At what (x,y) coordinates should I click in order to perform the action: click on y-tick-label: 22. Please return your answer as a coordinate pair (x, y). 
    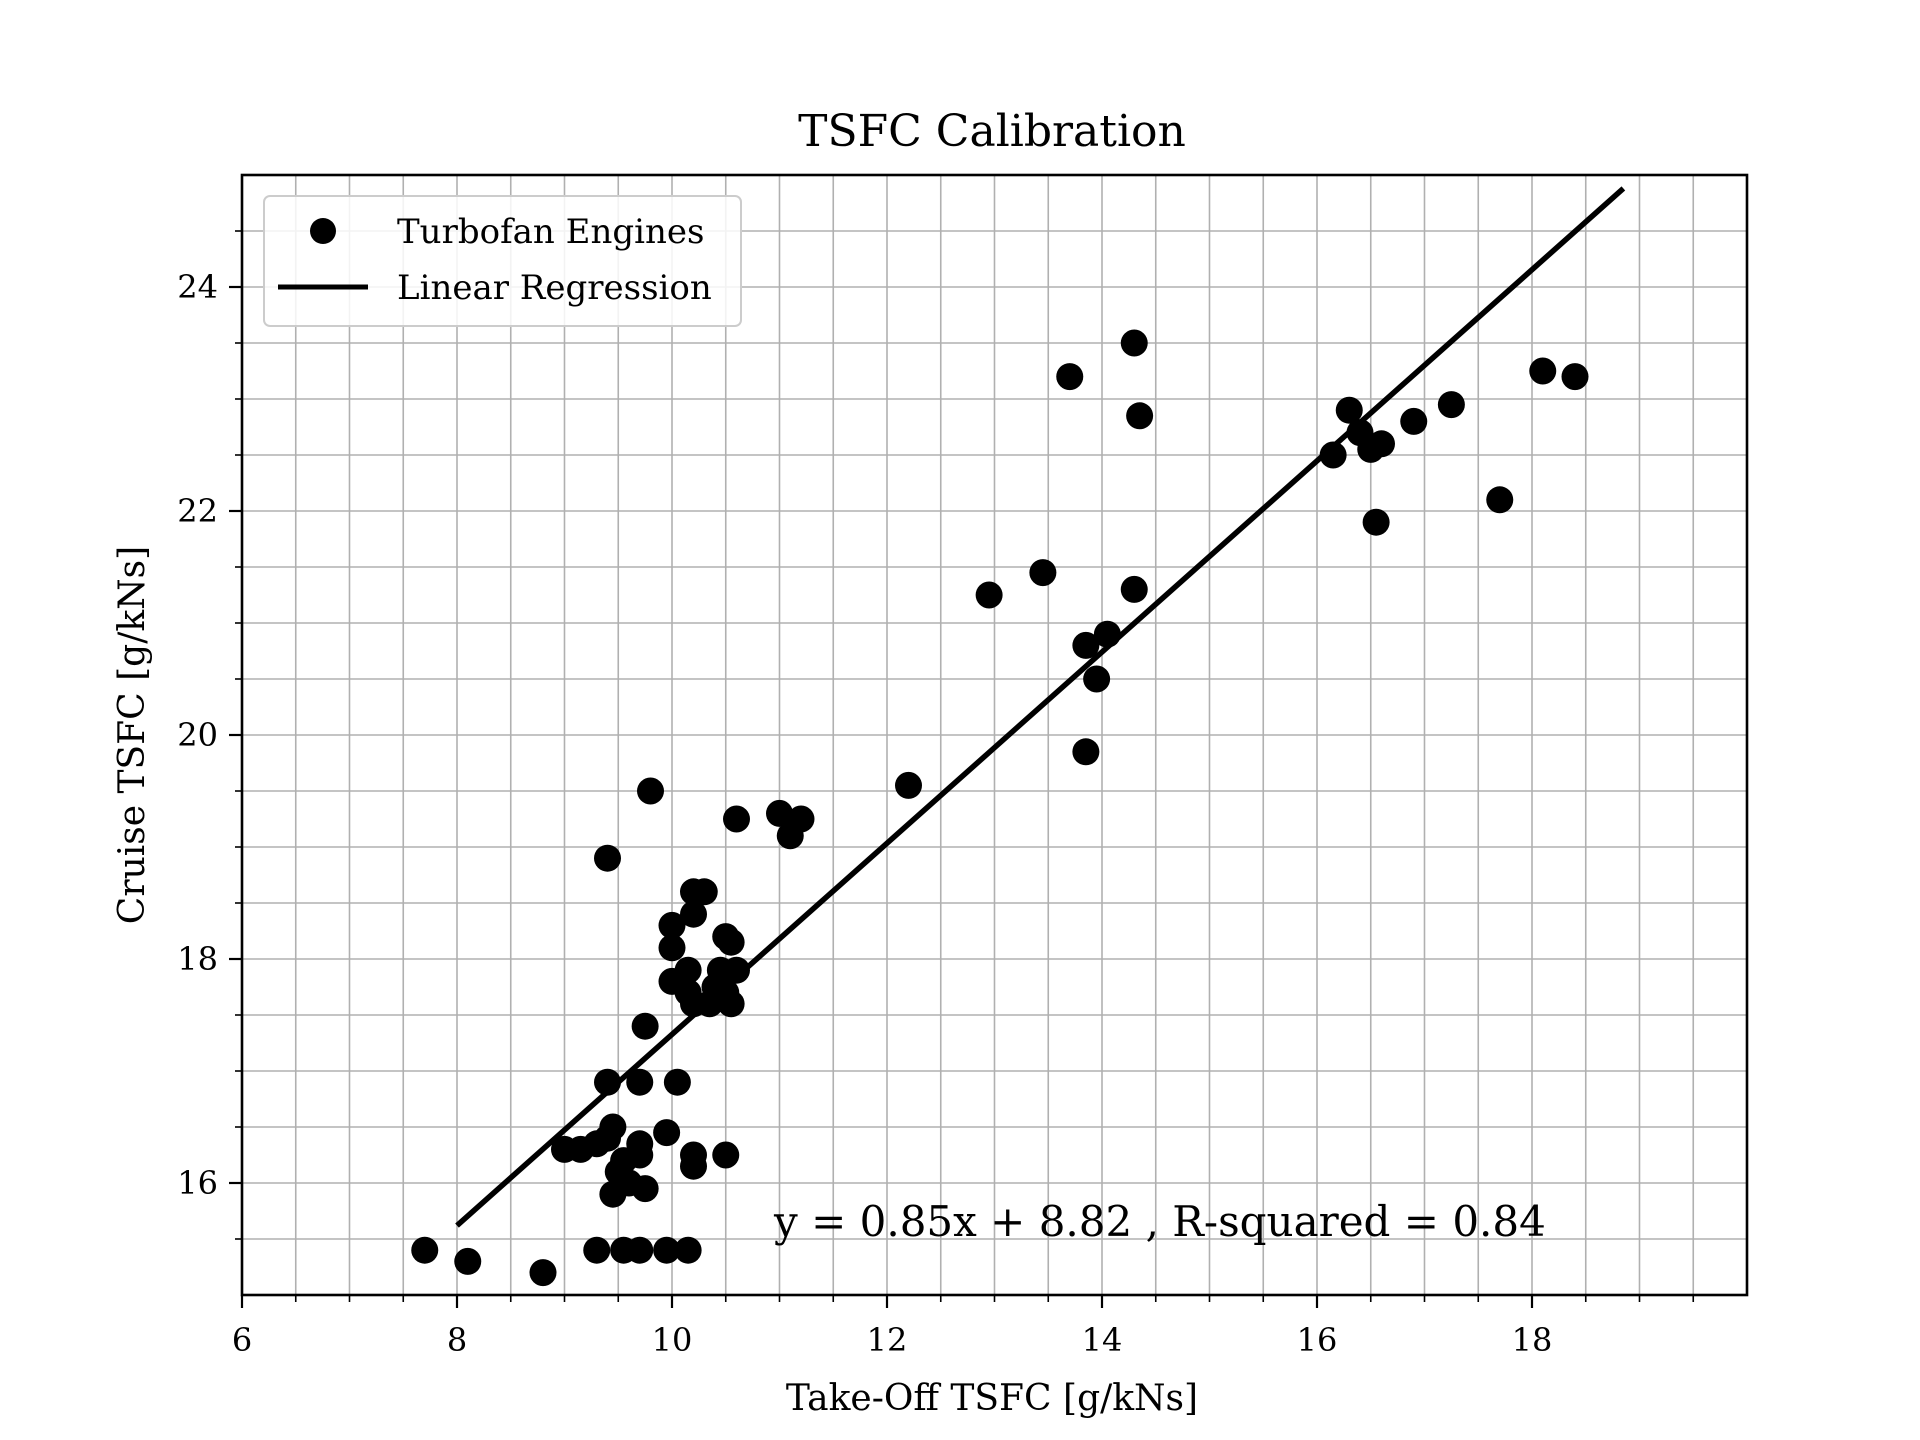
    Looking at the image, I should click on (197, 511).